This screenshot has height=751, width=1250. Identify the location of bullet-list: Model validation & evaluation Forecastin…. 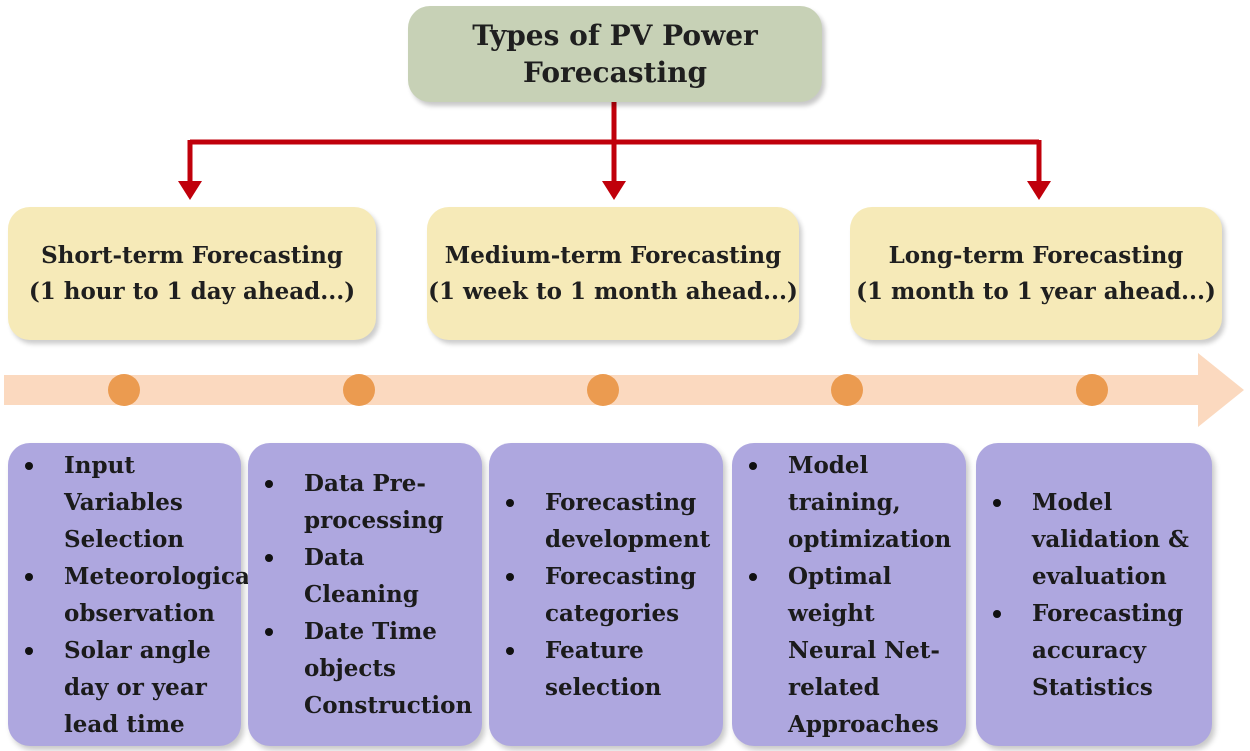
(1098, 595).